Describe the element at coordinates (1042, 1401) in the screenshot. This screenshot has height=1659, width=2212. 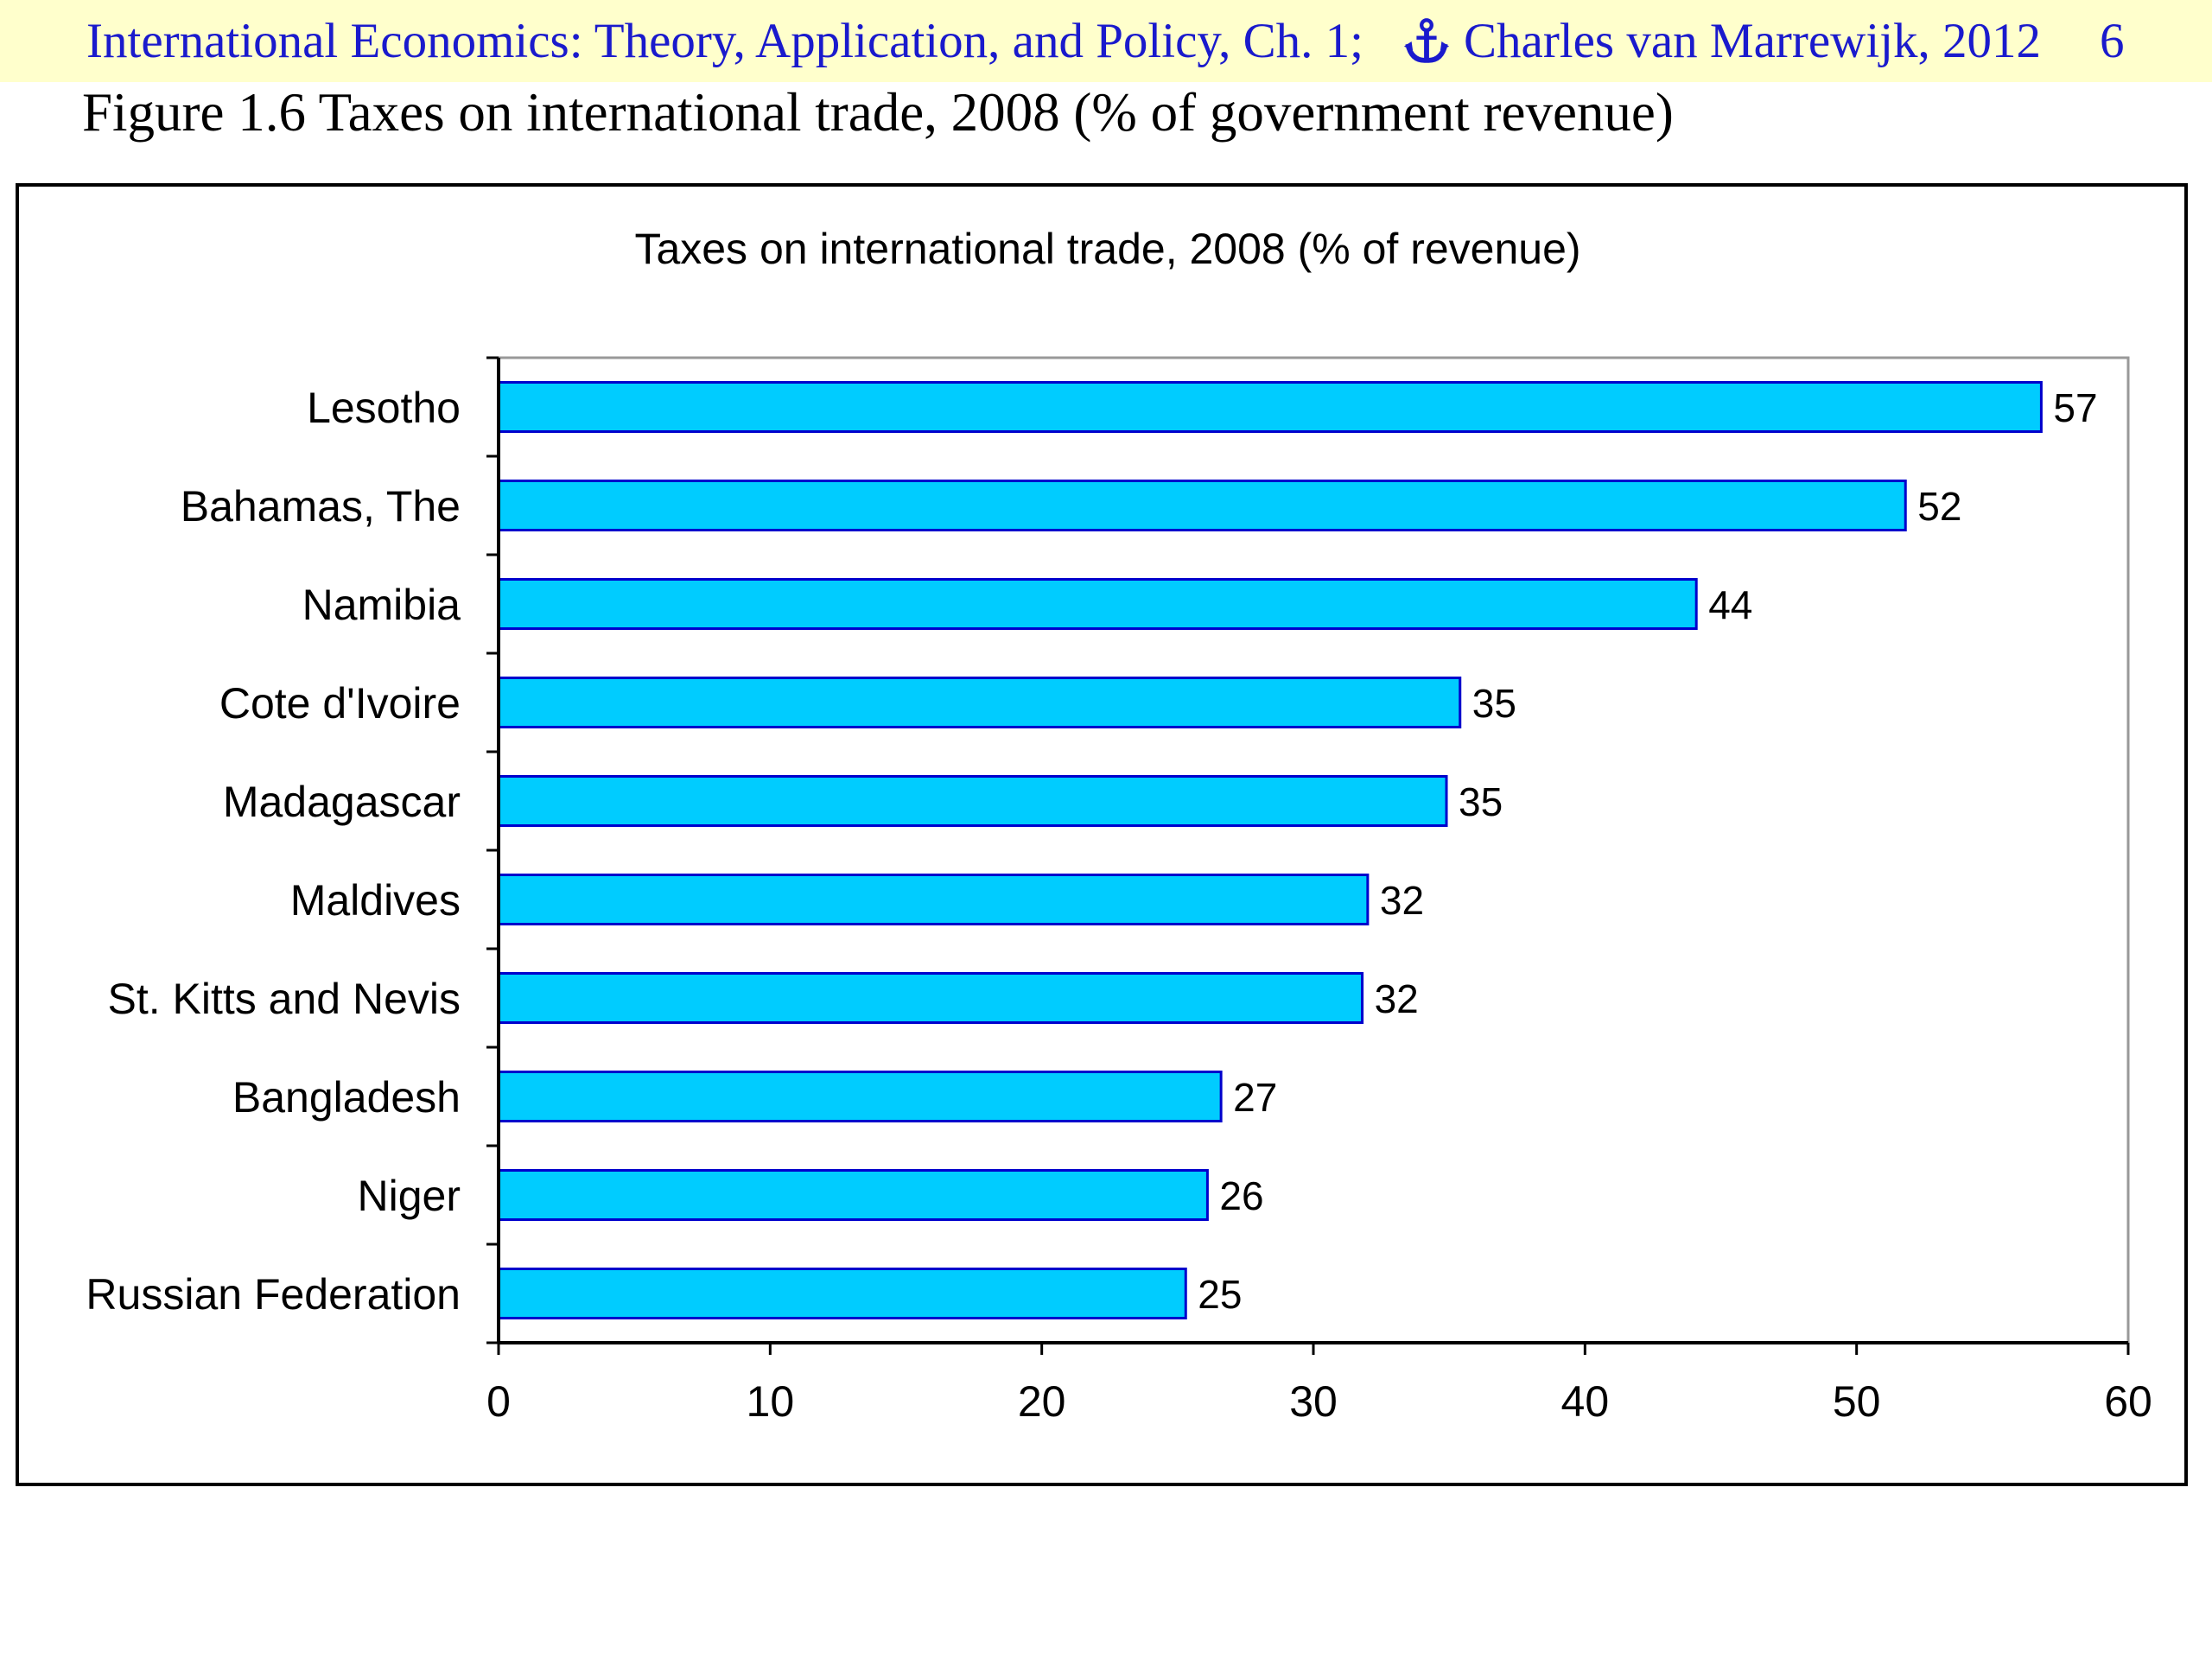
I see `x-tick-label: 20` at that location.